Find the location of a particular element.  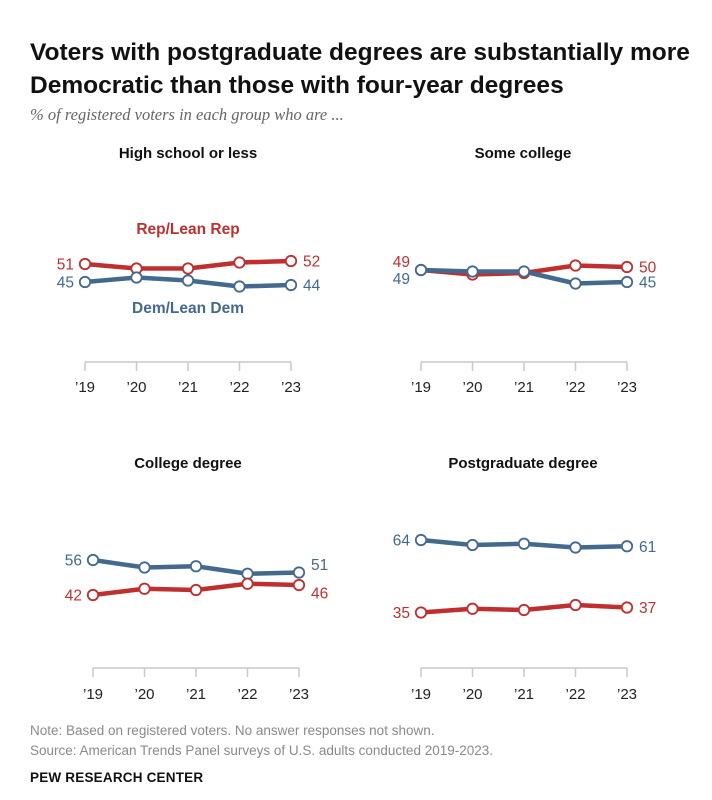

rep-last-value-label: 37 is located at coordinates (647, 608).